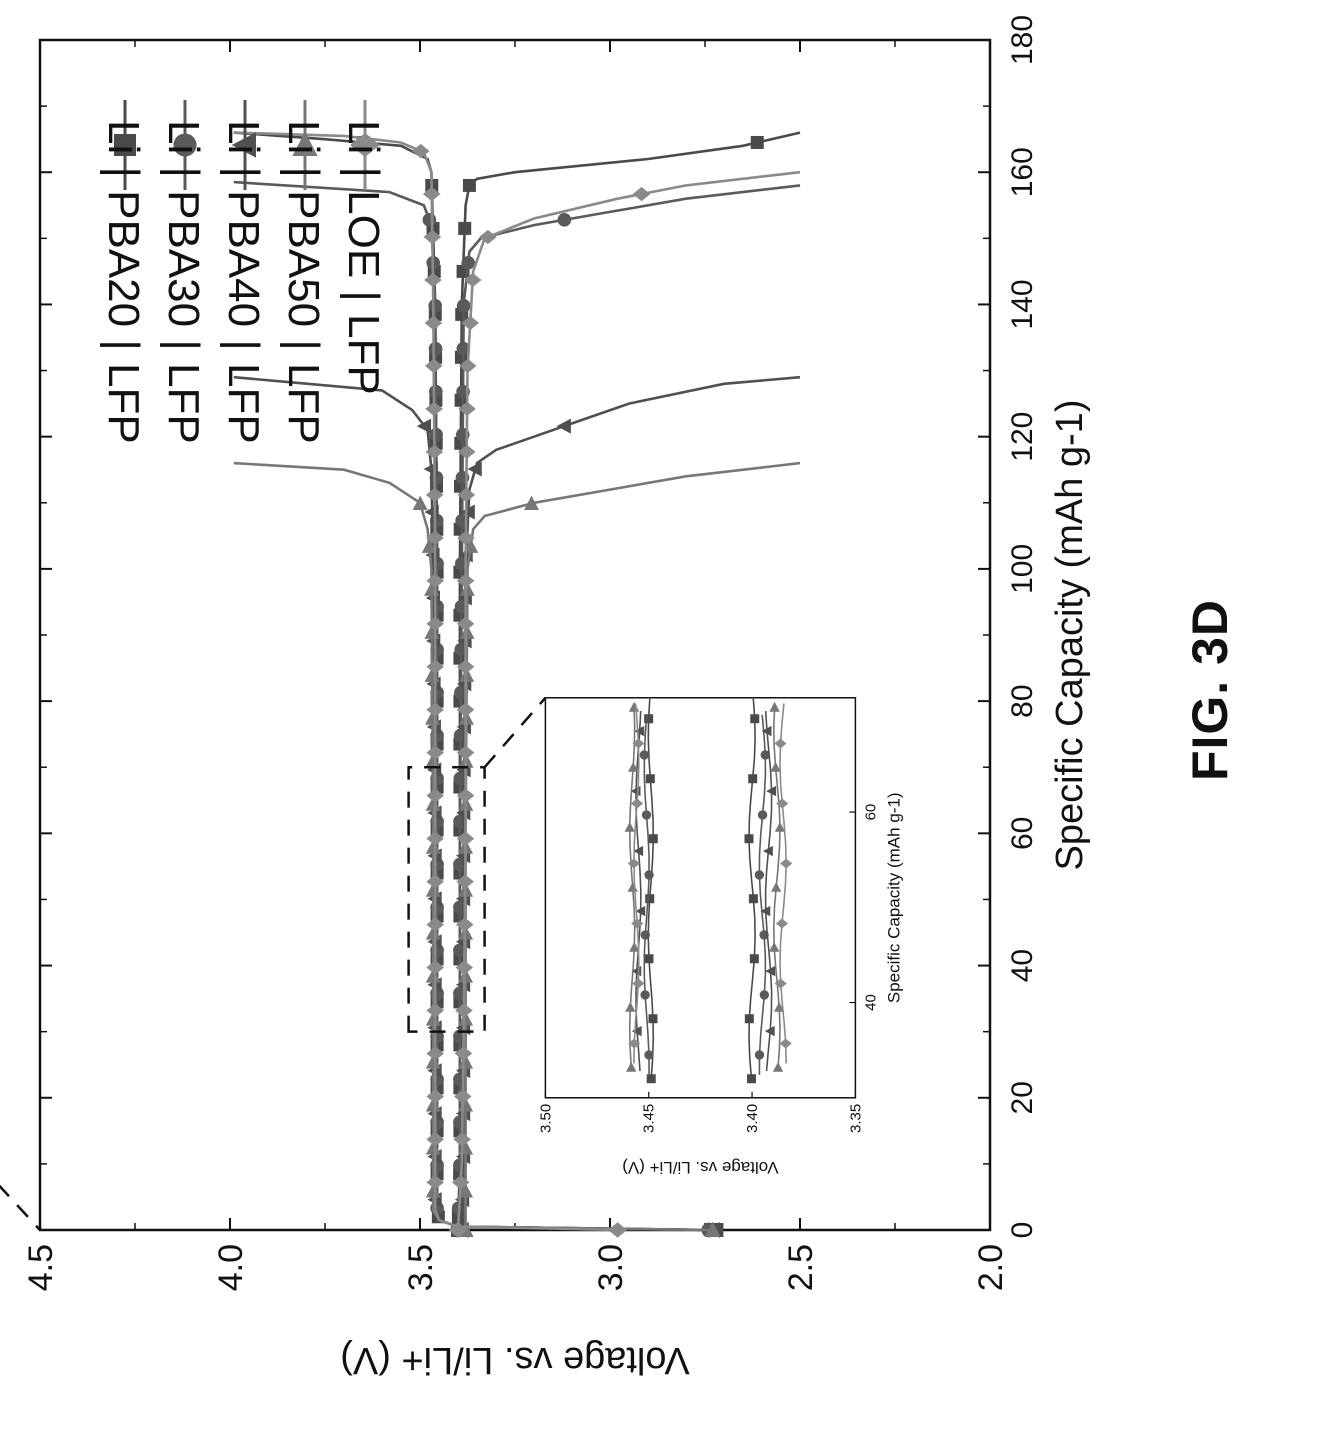 Image resolution: width=1323 pixels, height=1434 pixels. Describe the element at coordinates (1022, 1097) in the screenshot. I see `x-tick-label: 20` at that location.